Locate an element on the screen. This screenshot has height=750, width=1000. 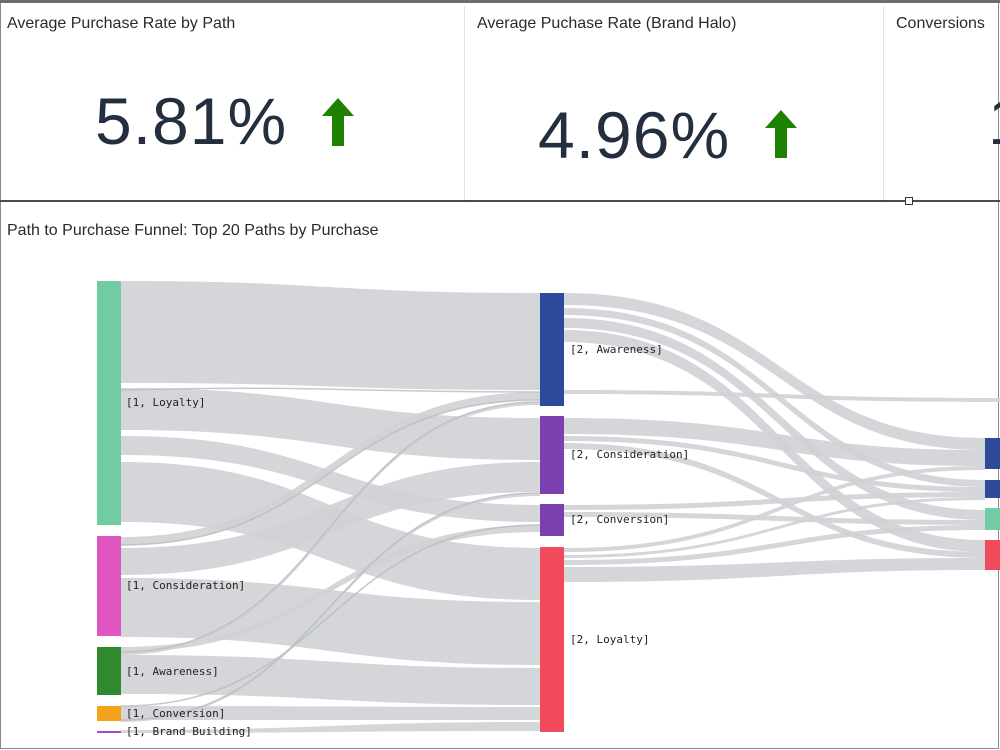
top-border is located at coordinates (500, 1).